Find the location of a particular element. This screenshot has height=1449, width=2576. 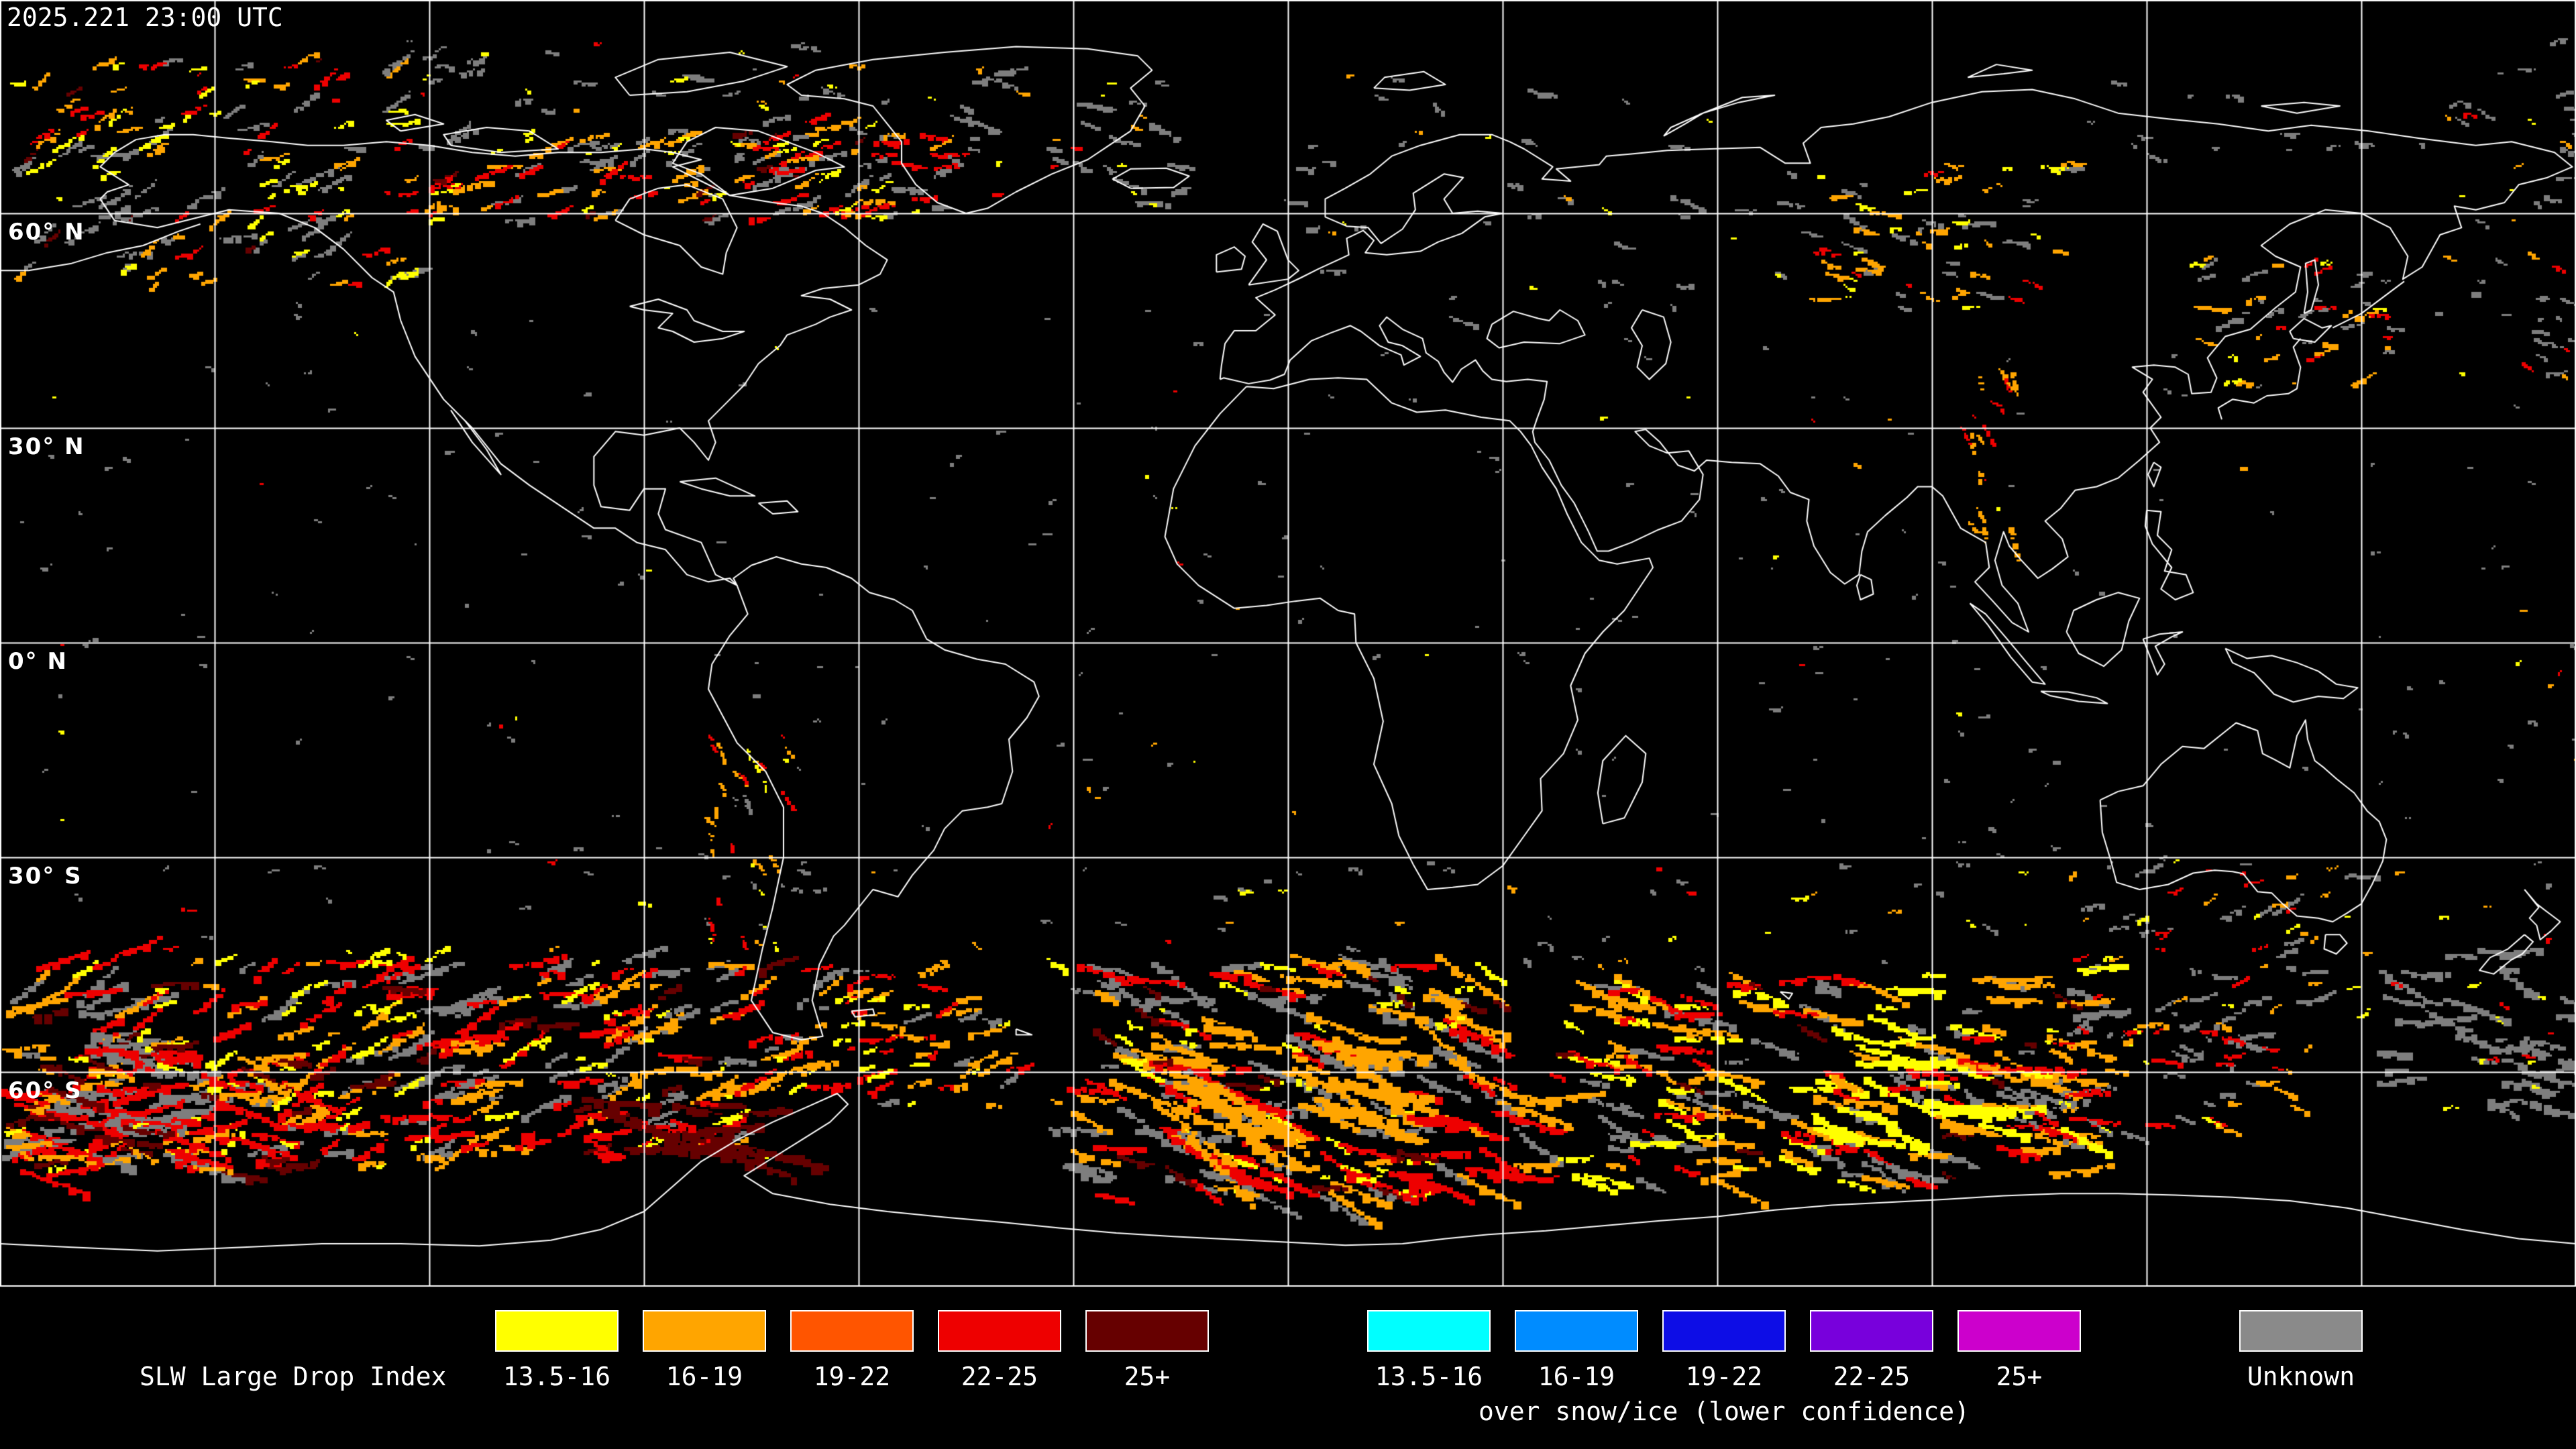

lat-label-60s: 60° S is located at coordinates (45, 1090).